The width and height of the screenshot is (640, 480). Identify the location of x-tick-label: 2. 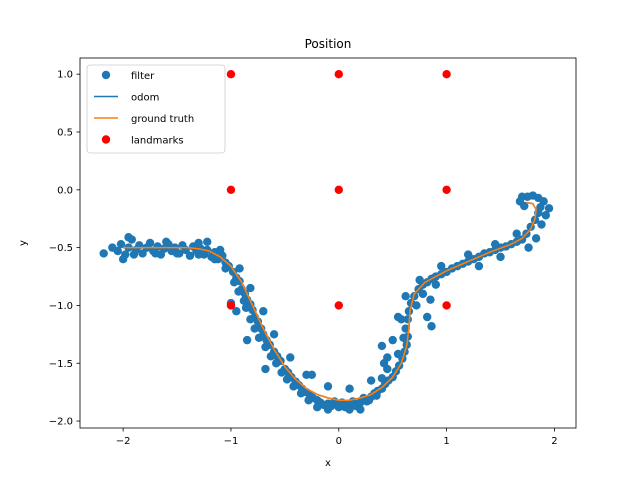
(554, 441).